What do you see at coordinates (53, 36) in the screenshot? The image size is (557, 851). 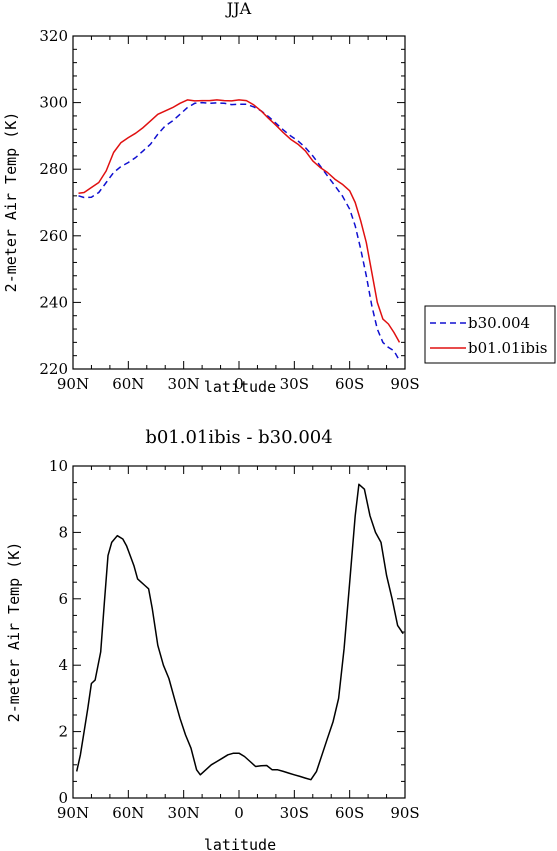 I see `top-y-tick-label: 320` at bounding box center [53, 36].